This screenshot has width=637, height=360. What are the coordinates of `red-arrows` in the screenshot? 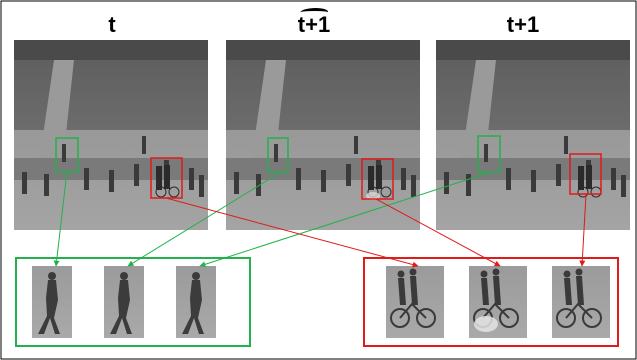 It's located at (376, 230).